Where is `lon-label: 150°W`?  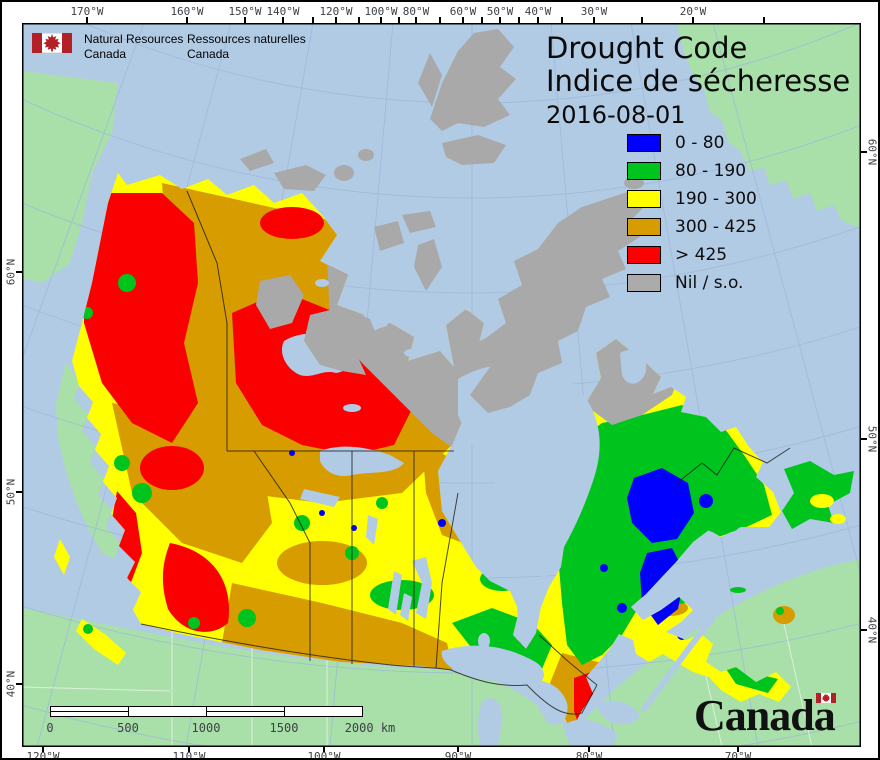 lon-label: 150°W is located at coordinates (245, 11).